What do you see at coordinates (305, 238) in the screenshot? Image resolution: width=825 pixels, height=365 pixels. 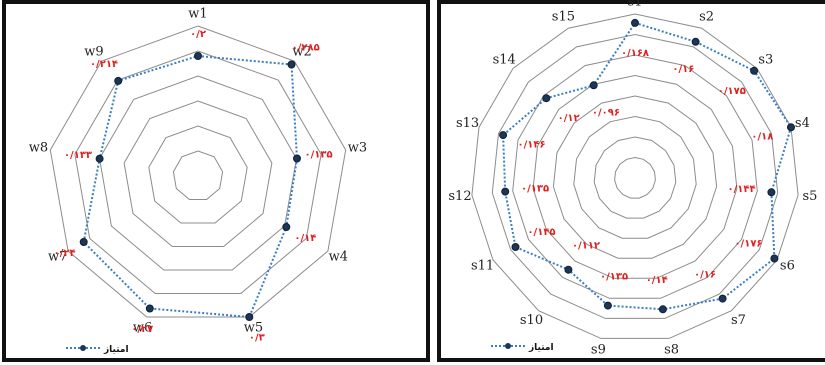 I see `value-label-w4: ۰/۱۴` at bounding box center [305, 238].